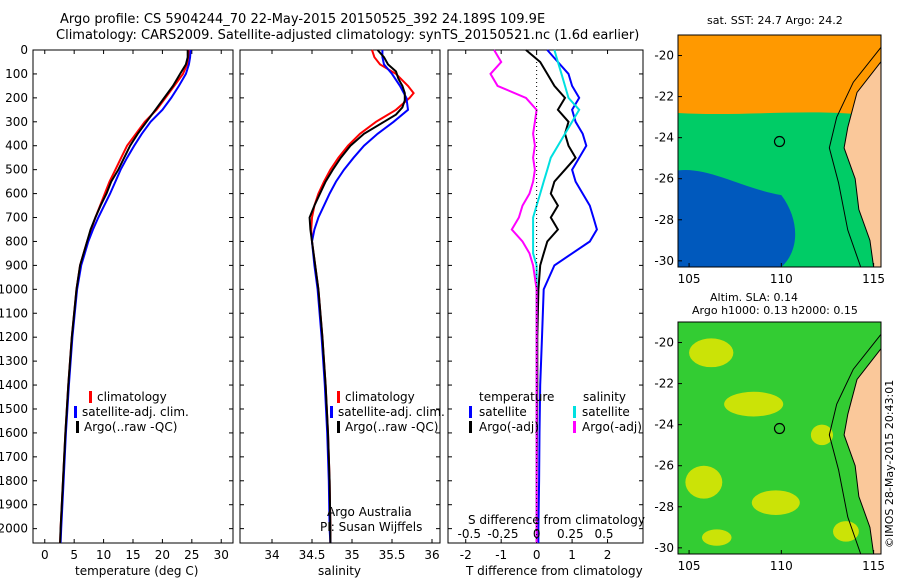  I want to click on sla-map: -20 -22 -24 -26 -28 -30 105 110 115, so click(769, 447).